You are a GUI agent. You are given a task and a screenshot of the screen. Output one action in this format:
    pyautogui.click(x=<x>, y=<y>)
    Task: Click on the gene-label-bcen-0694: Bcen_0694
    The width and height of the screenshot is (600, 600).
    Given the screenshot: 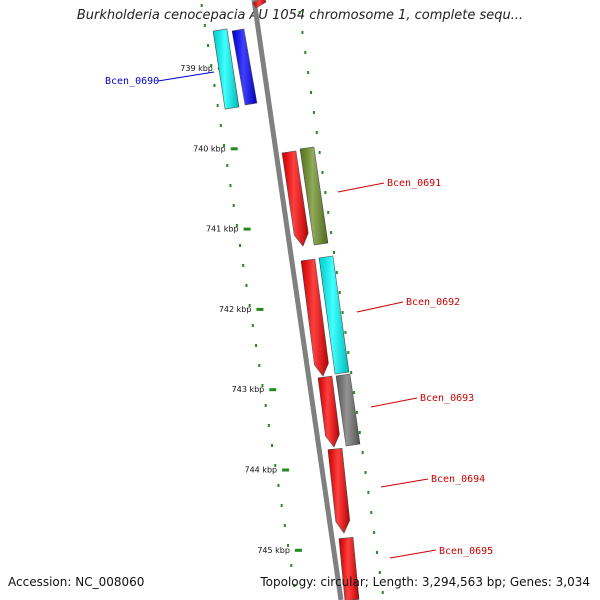 What is the action you would take?
    pyautogui.click(x=432, y=481)
    